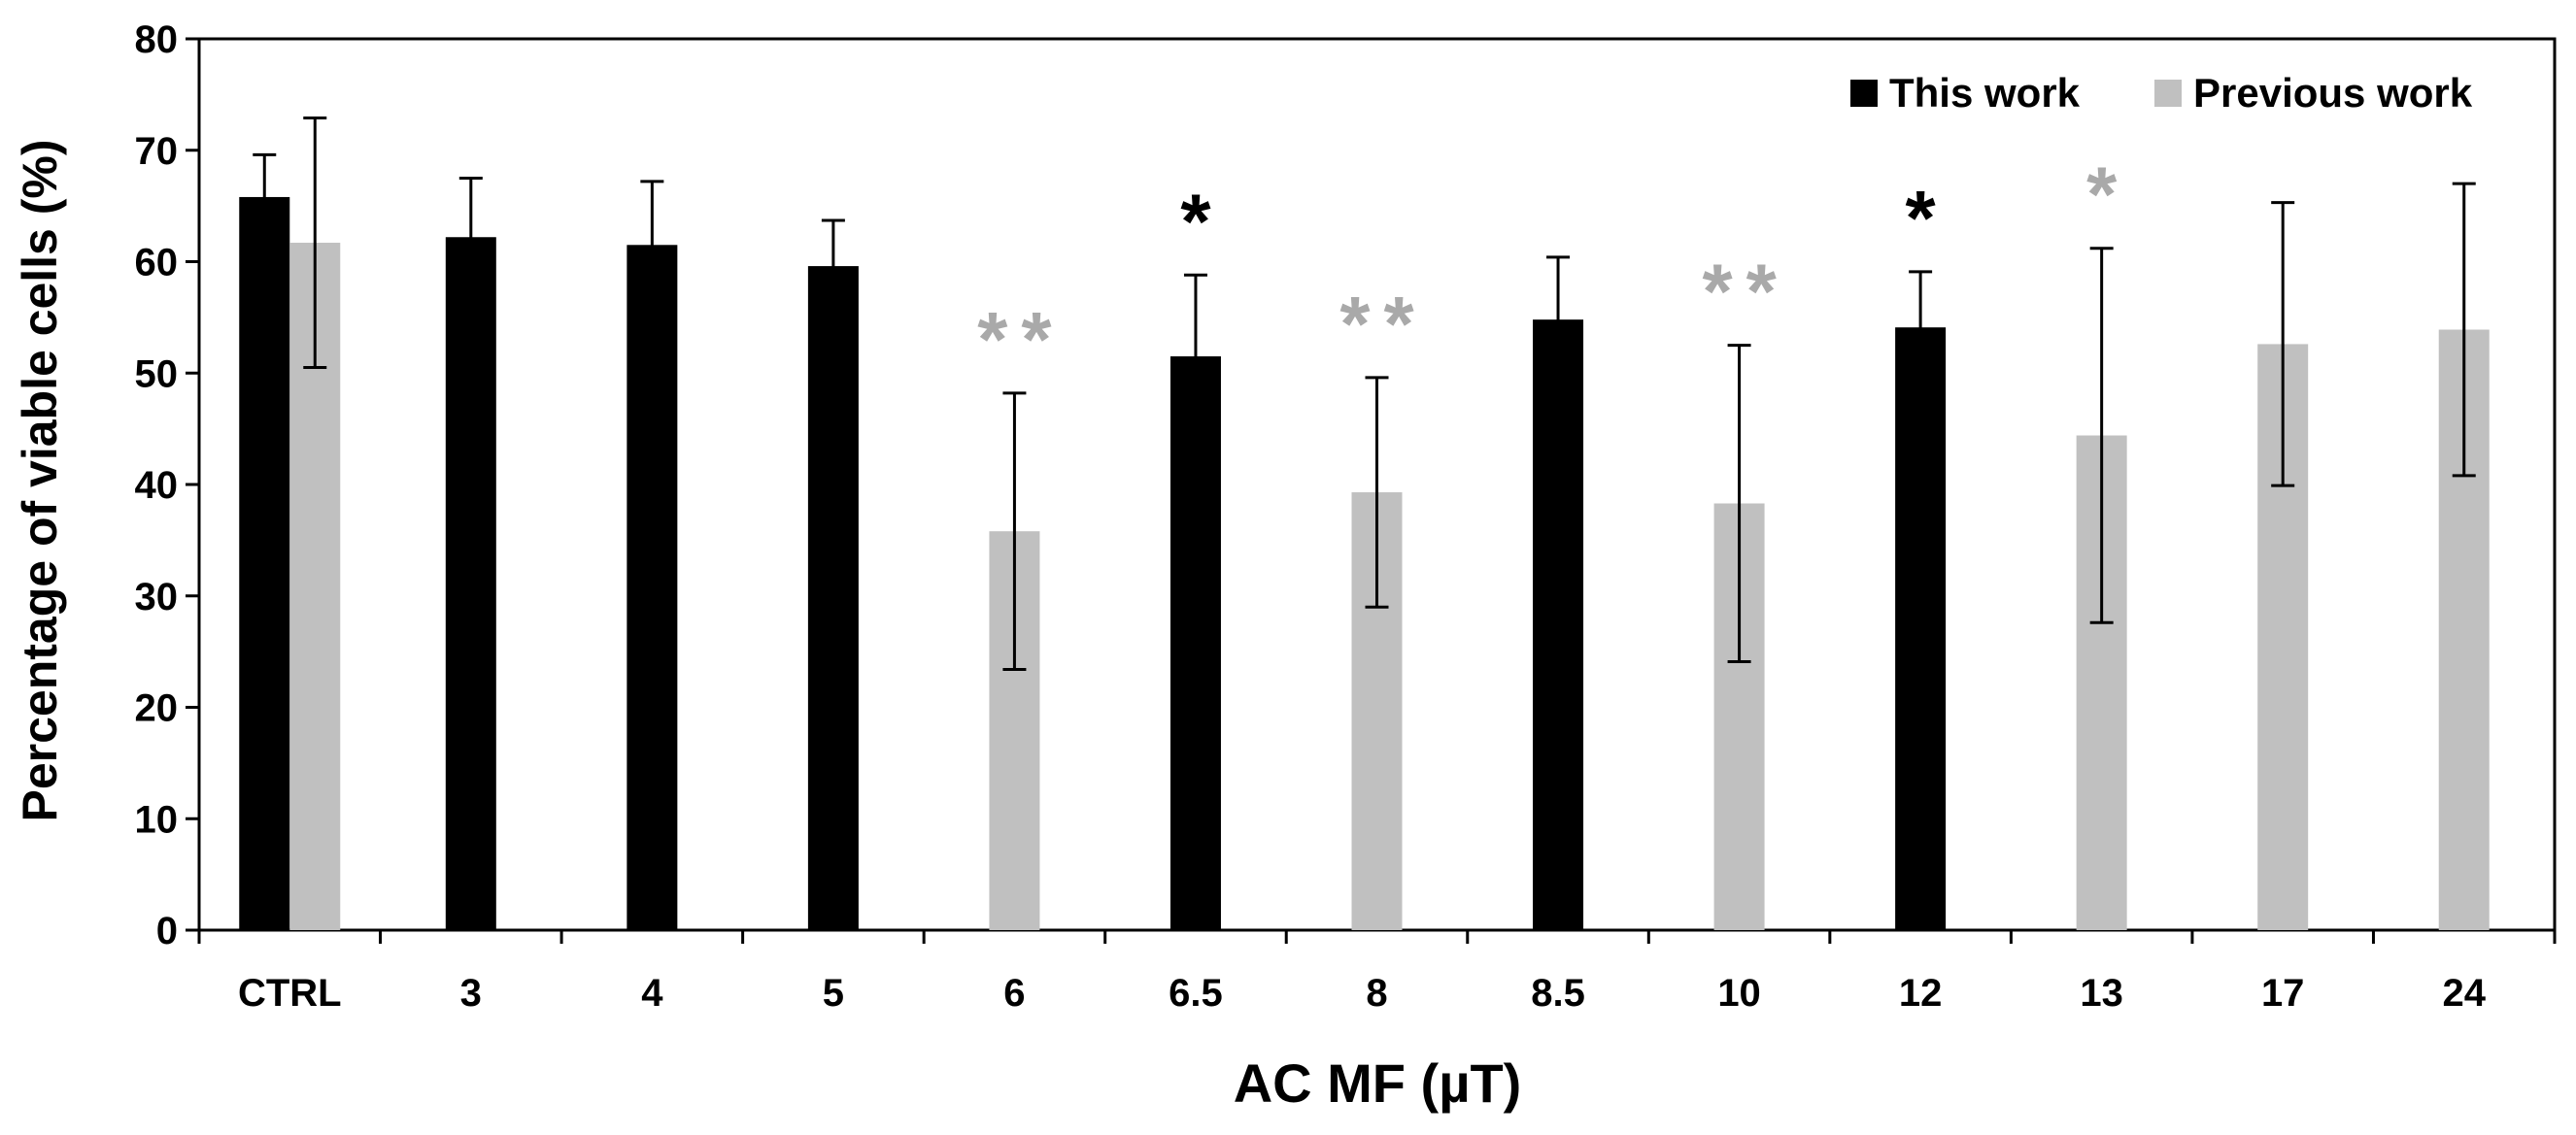  What do you see at coordinates (1376, 993) in the screenshot?
I see `x-tick-label: 8` at bounding box center [1376, 993].